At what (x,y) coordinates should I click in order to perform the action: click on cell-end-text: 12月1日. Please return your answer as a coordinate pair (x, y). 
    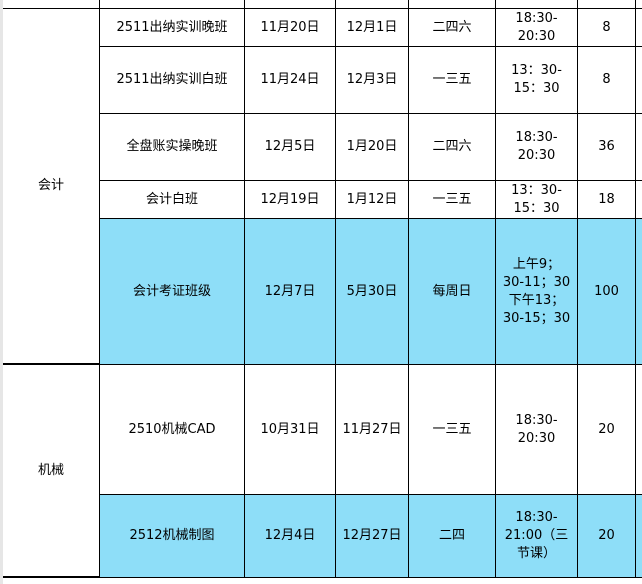
    Looking at the image, I should click on (372, 27).